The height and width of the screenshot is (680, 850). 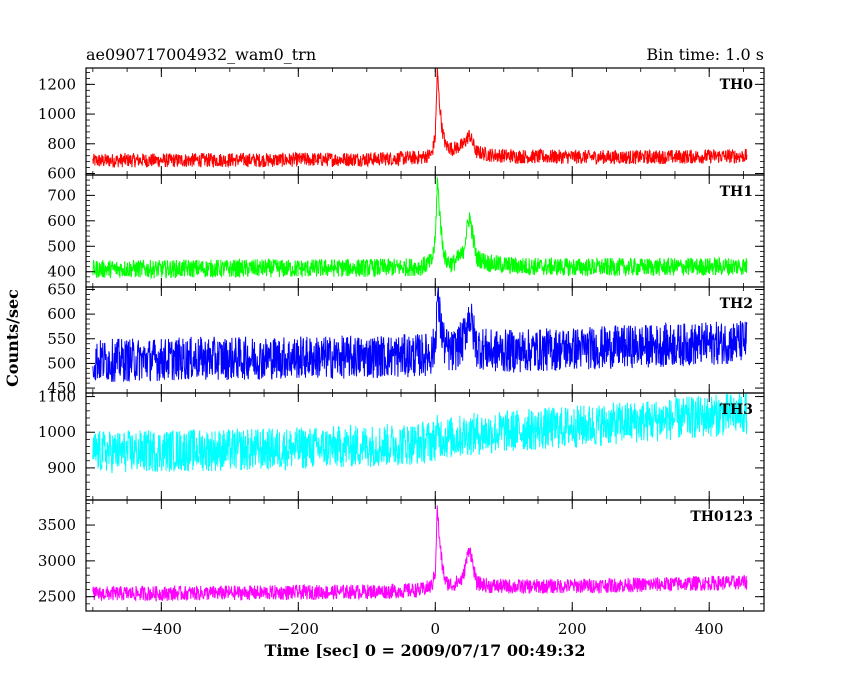 I want to click on panel-th1: 400 500 600 700 TH1, so click(x=406, y=231).